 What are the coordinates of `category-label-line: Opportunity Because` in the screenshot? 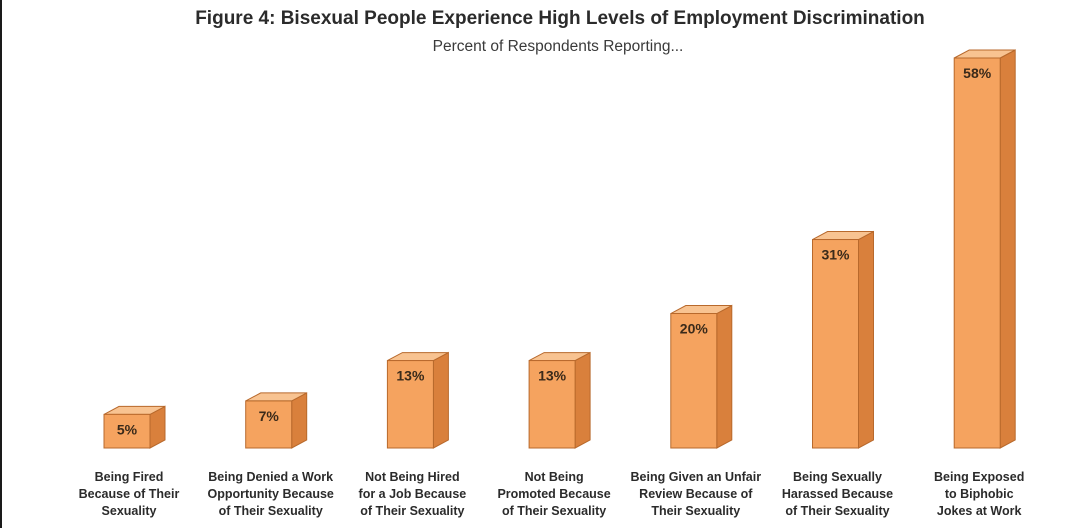 It's located at (270, 494).